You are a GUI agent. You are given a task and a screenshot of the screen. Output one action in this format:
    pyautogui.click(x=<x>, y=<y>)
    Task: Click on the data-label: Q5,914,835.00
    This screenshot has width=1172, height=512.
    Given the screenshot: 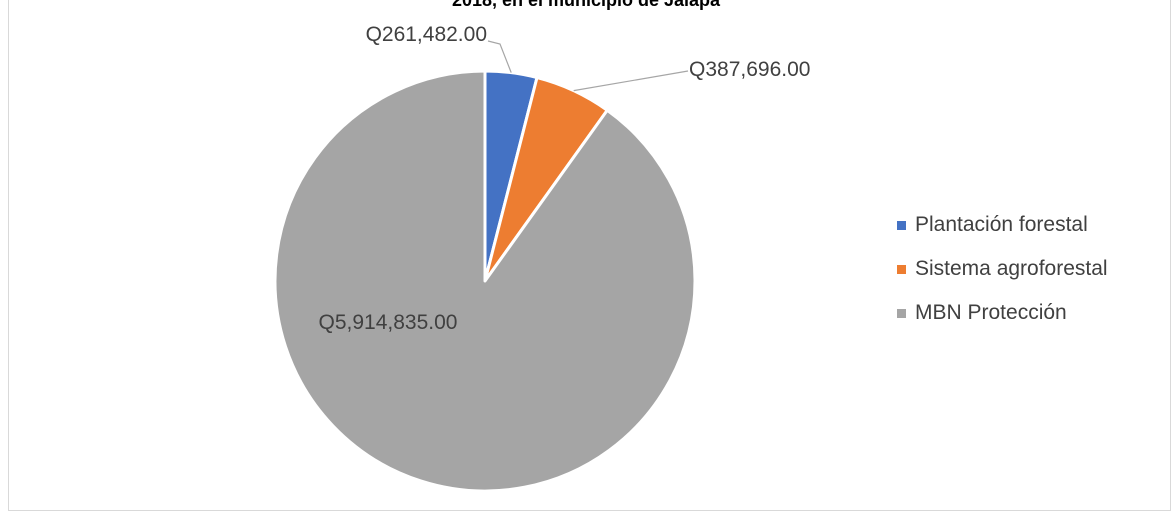 What is the action you would take?
    pyautogui.click(x=388, y=322)
    